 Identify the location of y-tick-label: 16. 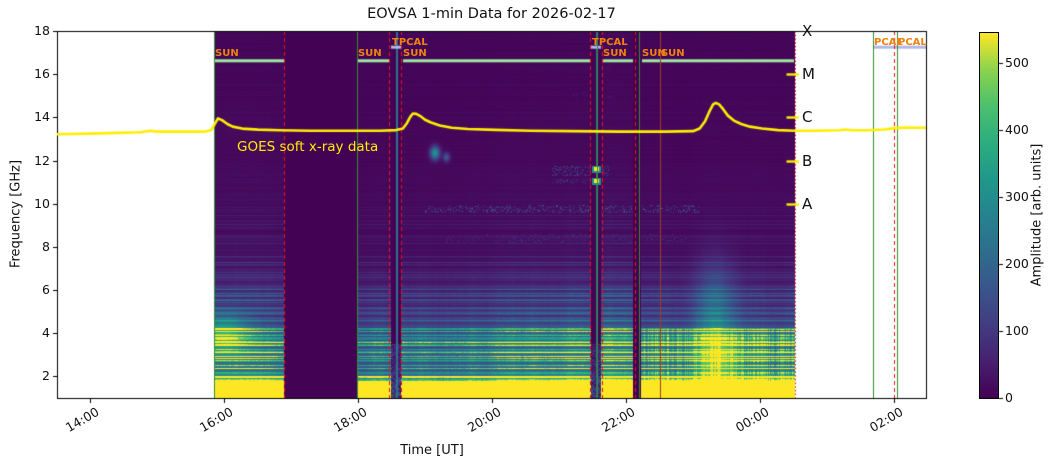
(42, 74).